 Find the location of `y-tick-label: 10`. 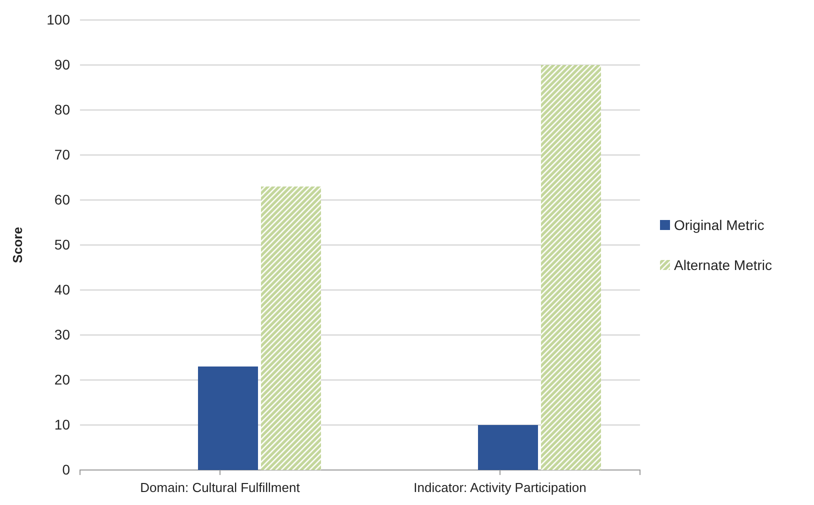

y-tick-label: 10 is located at coordinates (62, 424).